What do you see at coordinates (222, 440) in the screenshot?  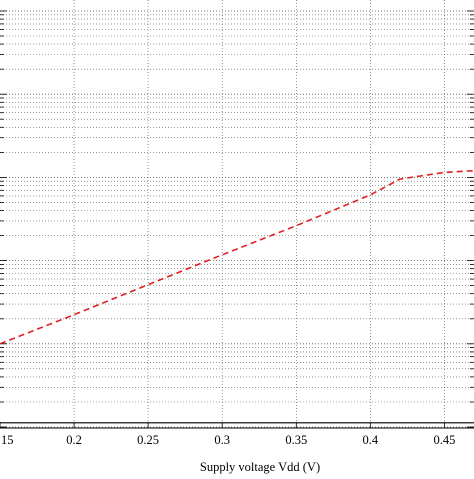 I see `x-tick-label: 0.3` at bounding box center [222, 440].